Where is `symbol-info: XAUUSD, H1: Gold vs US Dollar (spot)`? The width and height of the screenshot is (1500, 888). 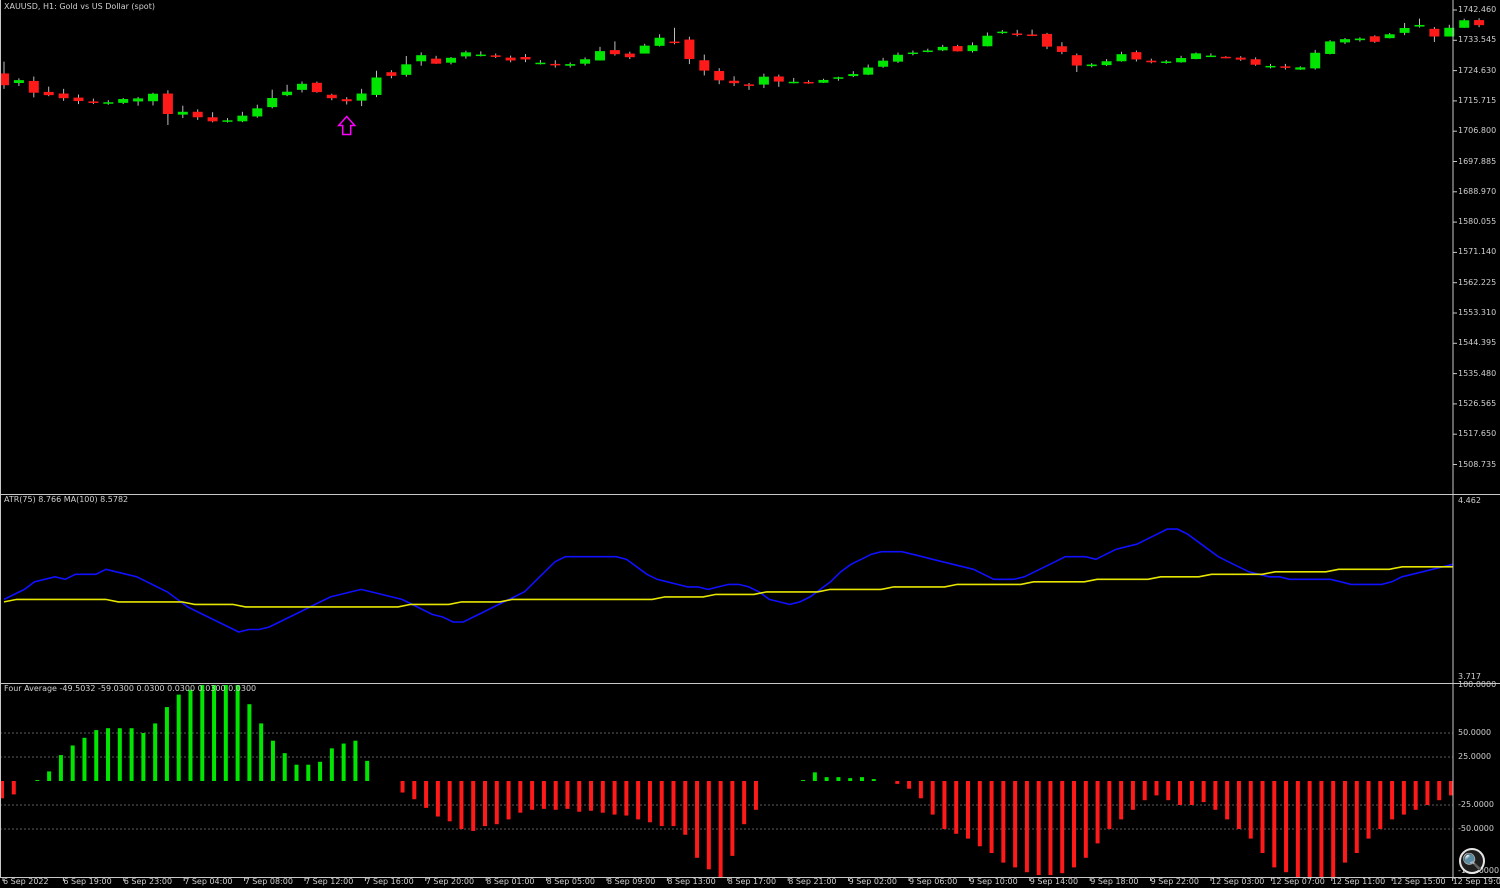
symbol-info: XAUUSD, H1: Gold vs US Dollar (spot) is located at coordinates (79, 6).